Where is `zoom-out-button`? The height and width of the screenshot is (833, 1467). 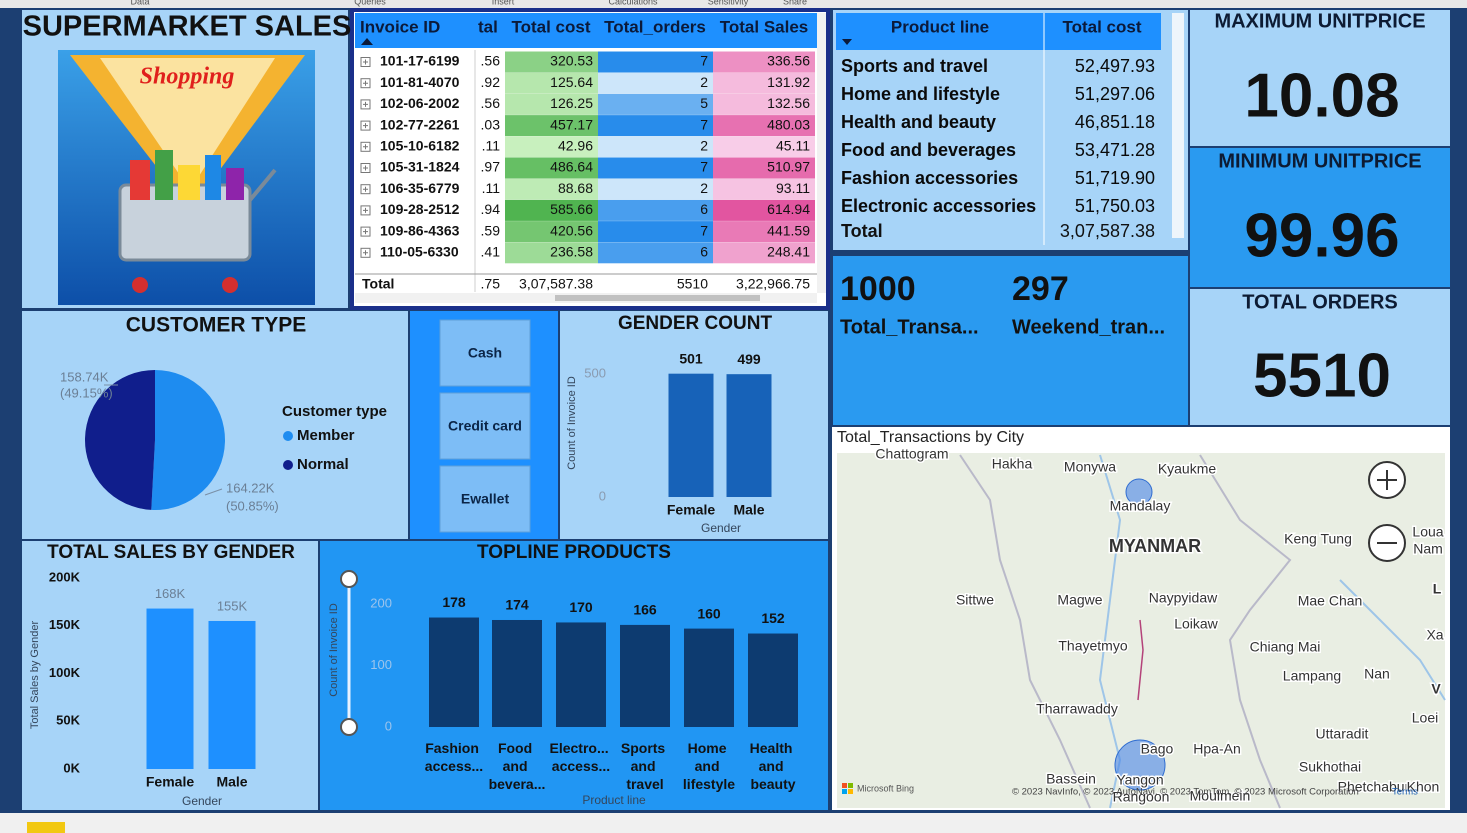
zoom-out-button is located at coordinates (1387, 543).